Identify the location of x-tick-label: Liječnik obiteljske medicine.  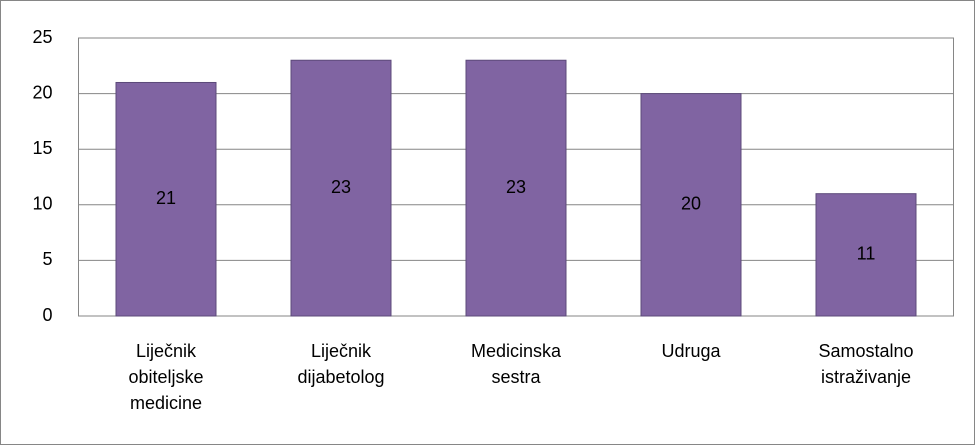
(165, 377).